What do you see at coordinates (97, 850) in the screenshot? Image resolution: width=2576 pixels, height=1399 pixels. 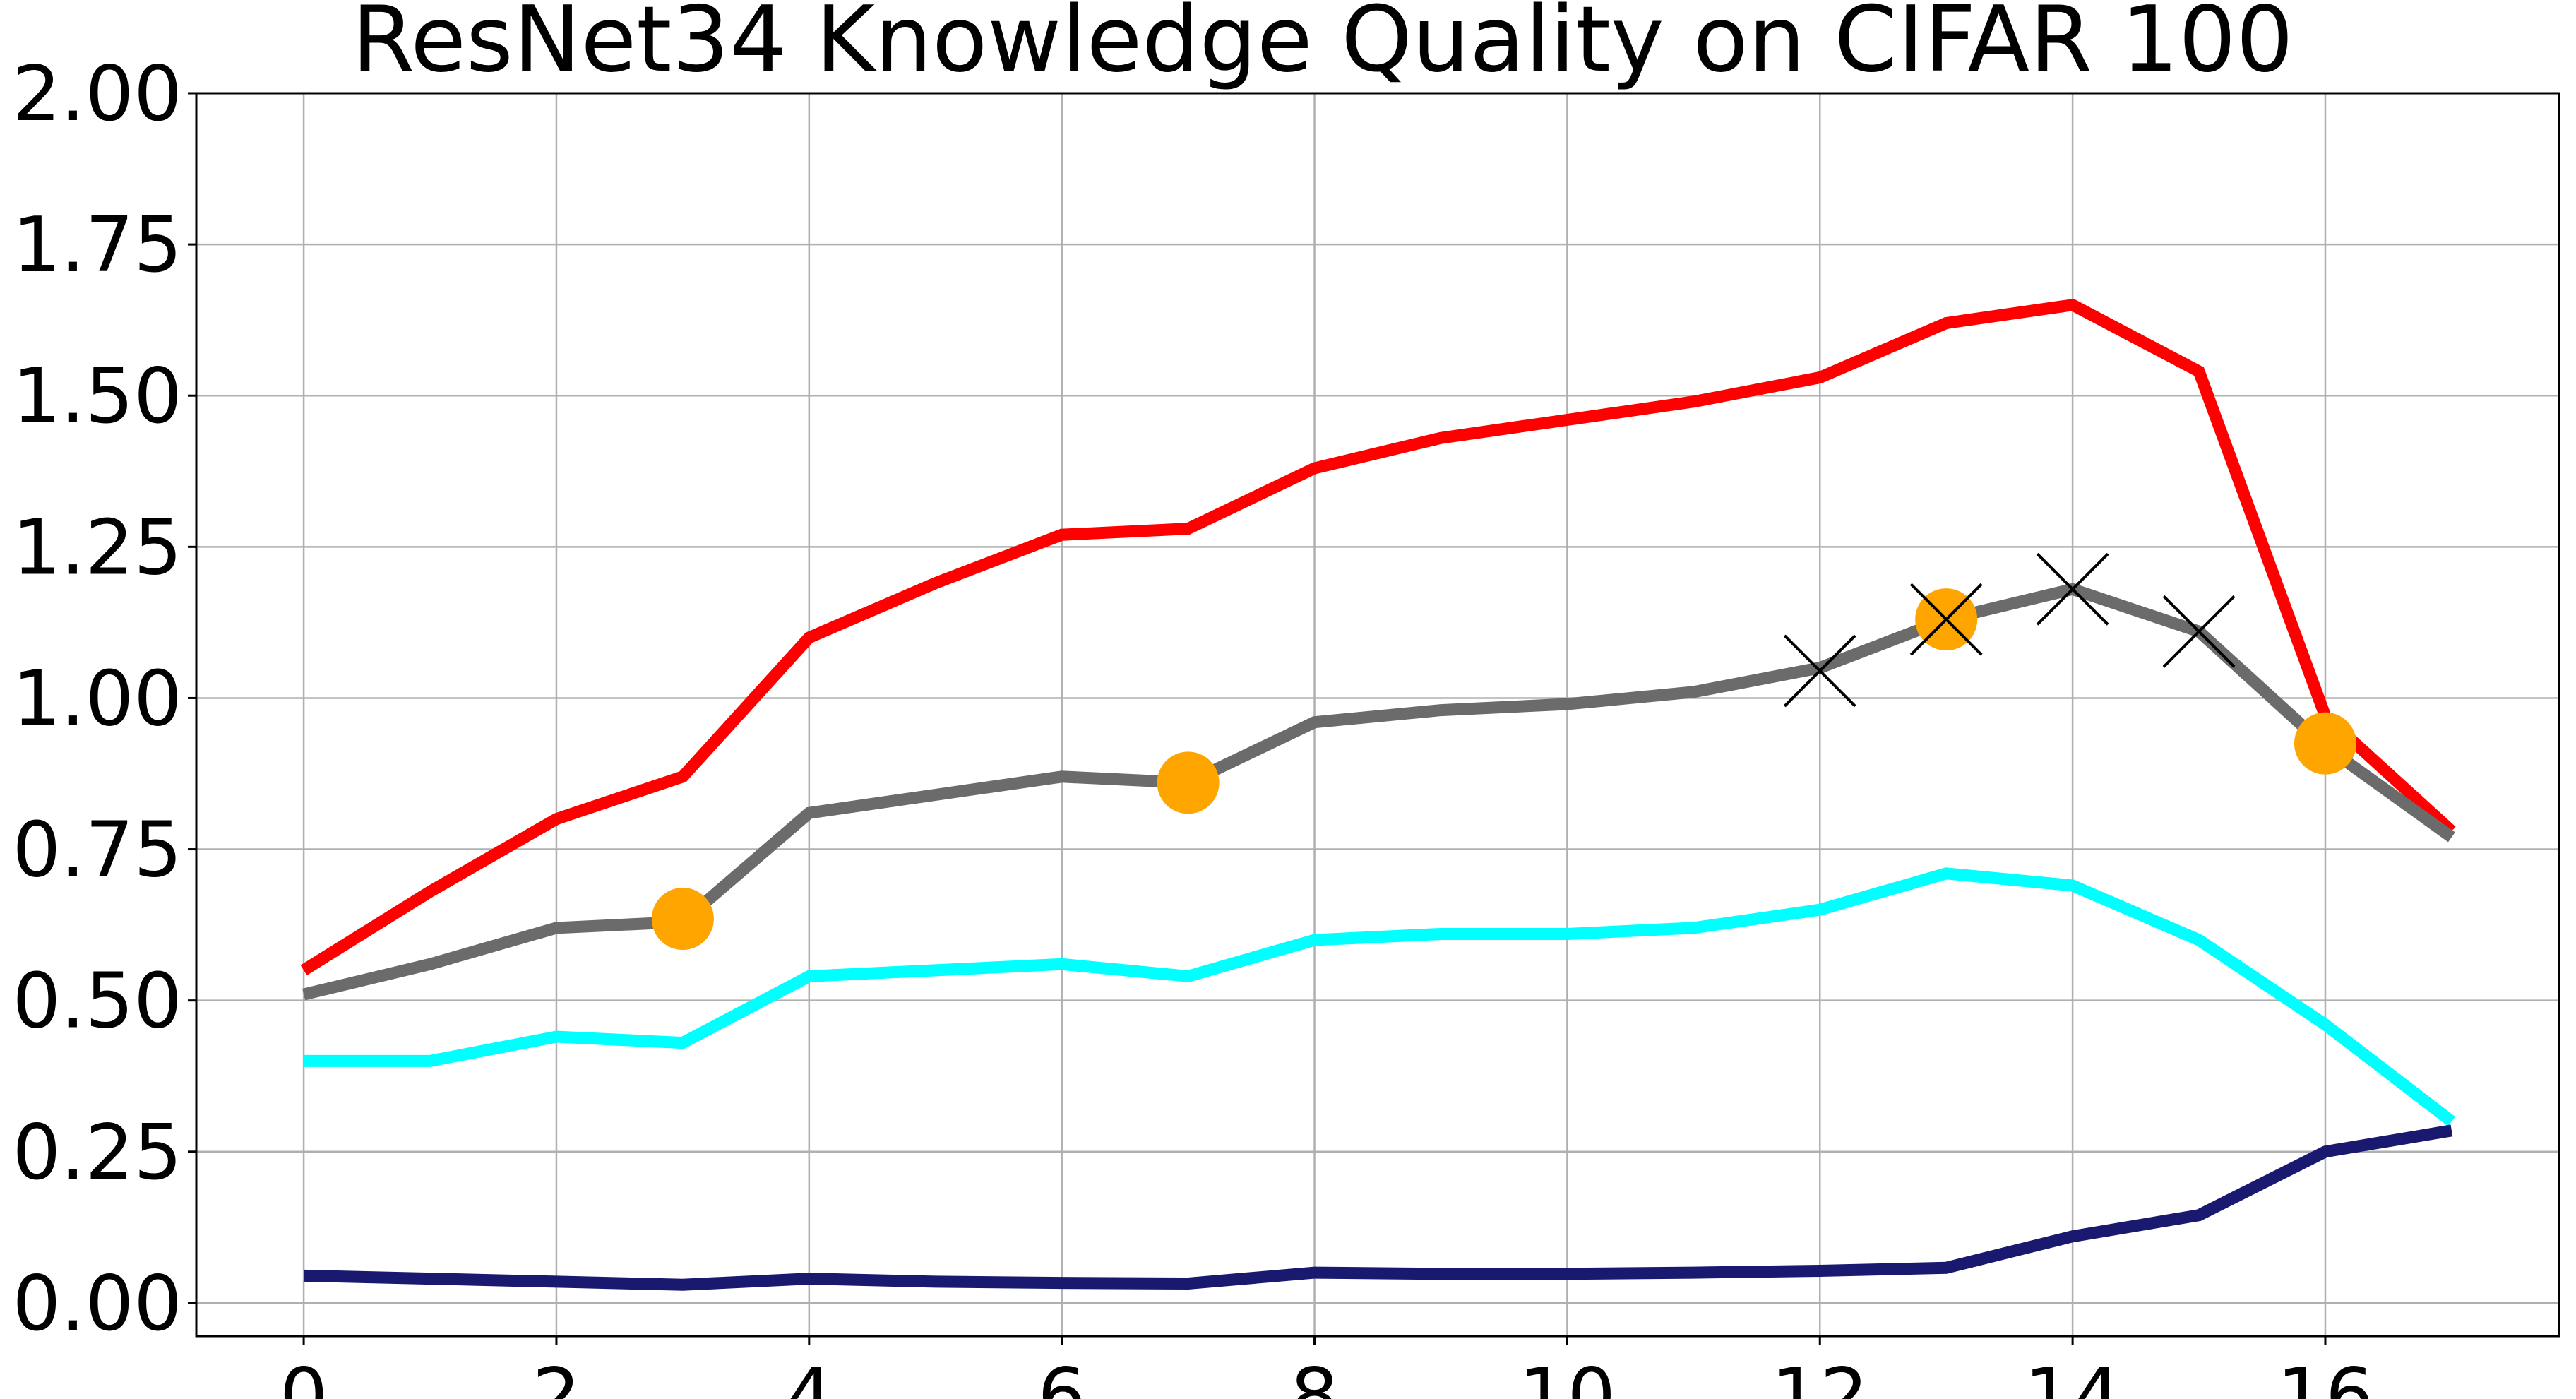 I see `y-tick-label: 0.75` at bounding box center [97, 850].